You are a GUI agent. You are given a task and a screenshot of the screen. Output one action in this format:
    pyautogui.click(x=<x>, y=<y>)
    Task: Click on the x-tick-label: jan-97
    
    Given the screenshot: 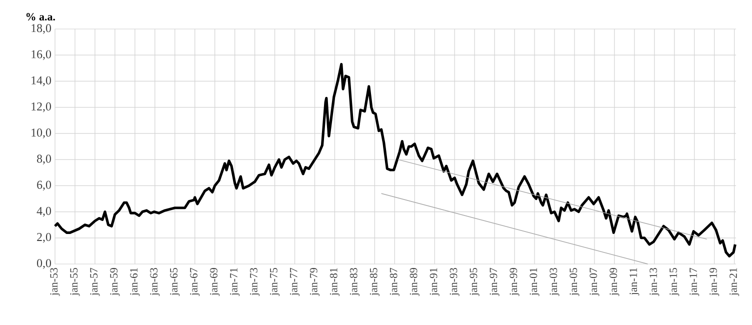 What is the action you would take?
    pyautogui.click(x=495, y=282)
    